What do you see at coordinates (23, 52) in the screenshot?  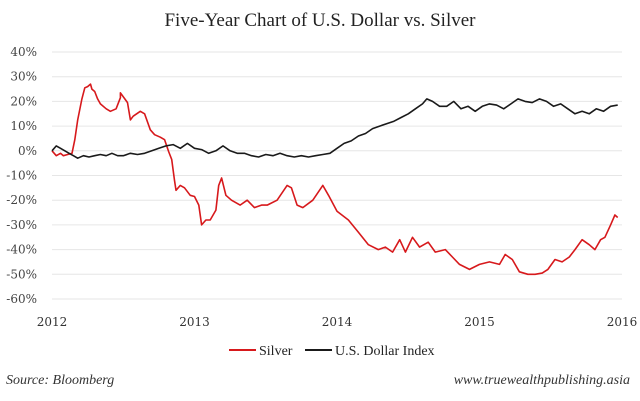 I see `y-tick-label: 40%` at bounding box center [23, 52].